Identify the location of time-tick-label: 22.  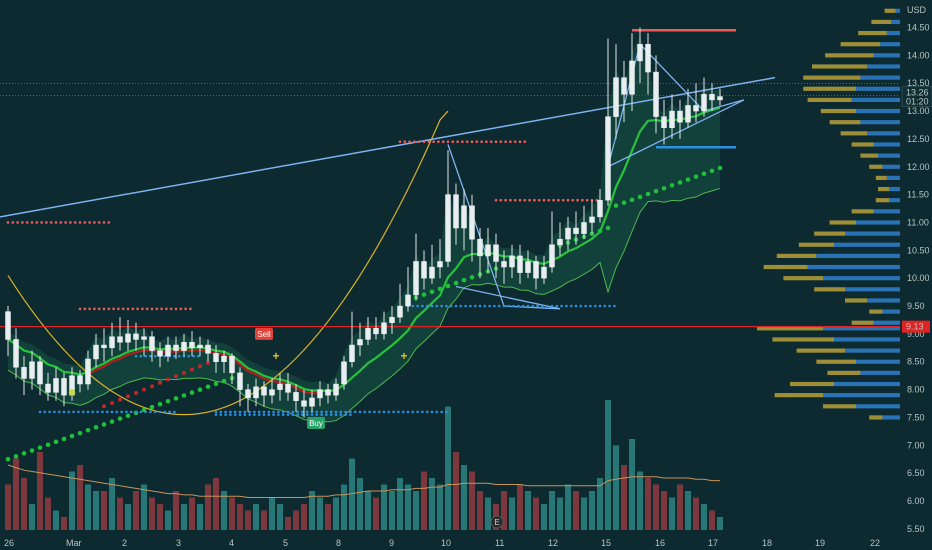
(875, 543).